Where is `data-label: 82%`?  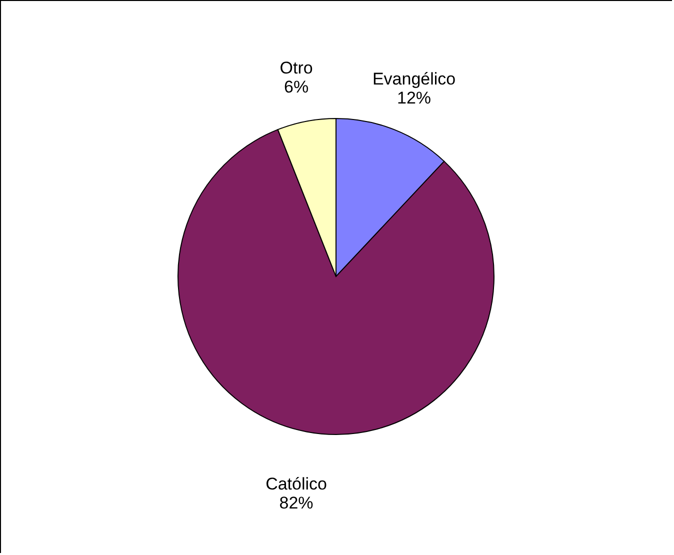 data-label: 82% is located at coordinates (296, 503).